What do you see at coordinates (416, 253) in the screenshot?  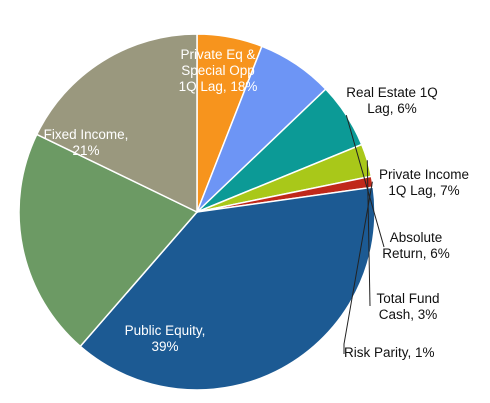 I see `slice-label-line: Return, 6%` at bounding box center [416, 253].